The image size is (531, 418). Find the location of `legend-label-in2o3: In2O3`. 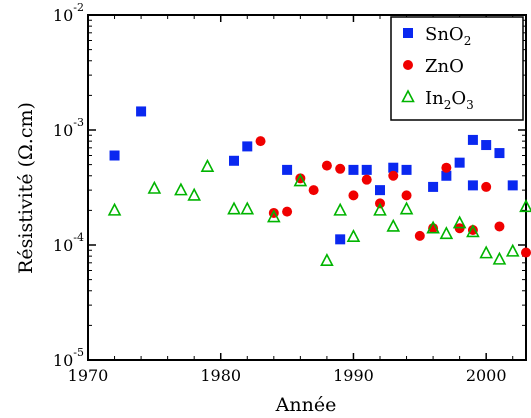

legend-label-in2o3: In2O3 is located at coordinates (449, 100).